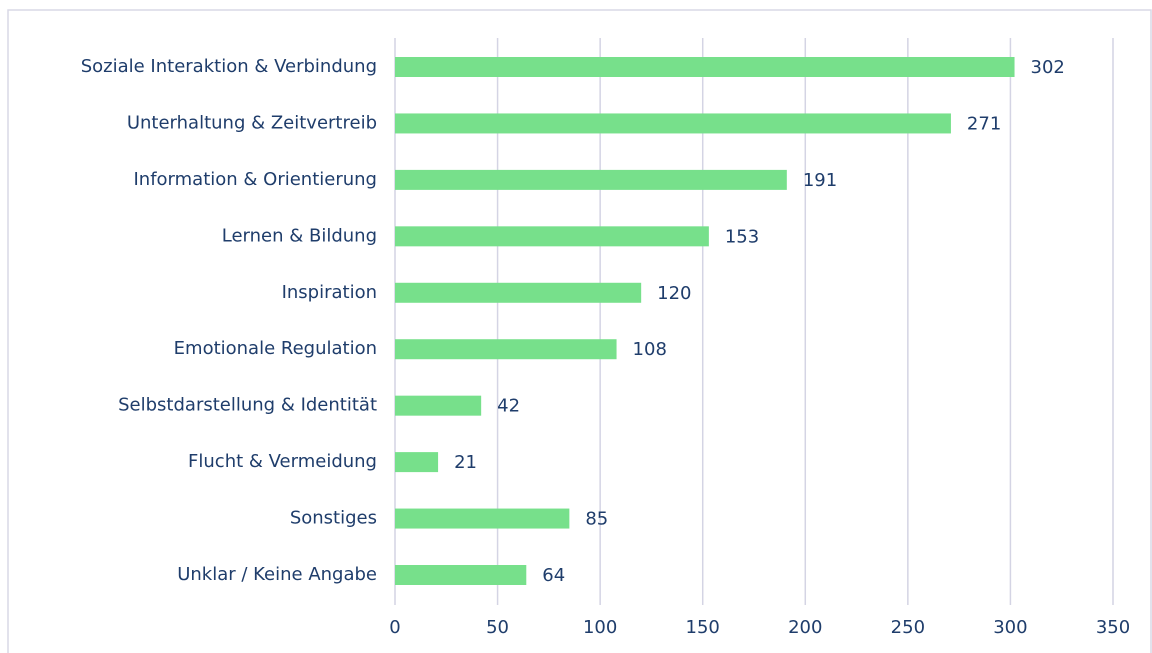  I want to click on y-tick-label: Unterhaltung & Zeitvertreib, so click(252, 122).